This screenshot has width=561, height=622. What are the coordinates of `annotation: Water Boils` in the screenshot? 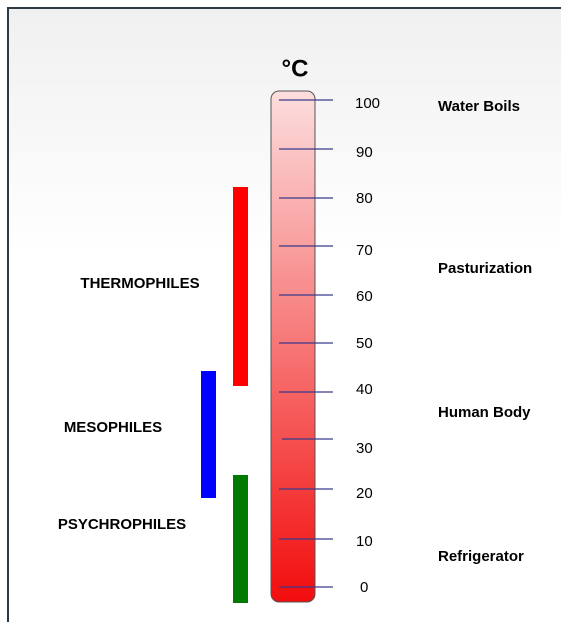 It's located at (479, 106).